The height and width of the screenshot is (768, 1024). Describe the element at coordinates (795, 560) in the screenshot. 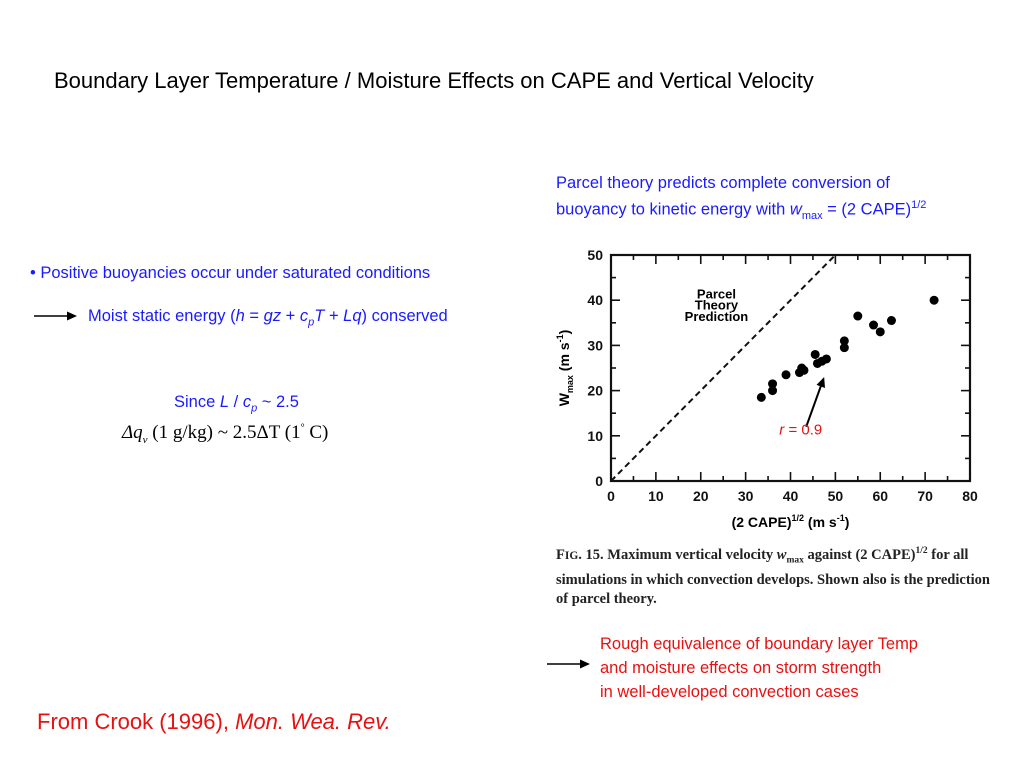

I see `caption-w-sub: max` at that location.